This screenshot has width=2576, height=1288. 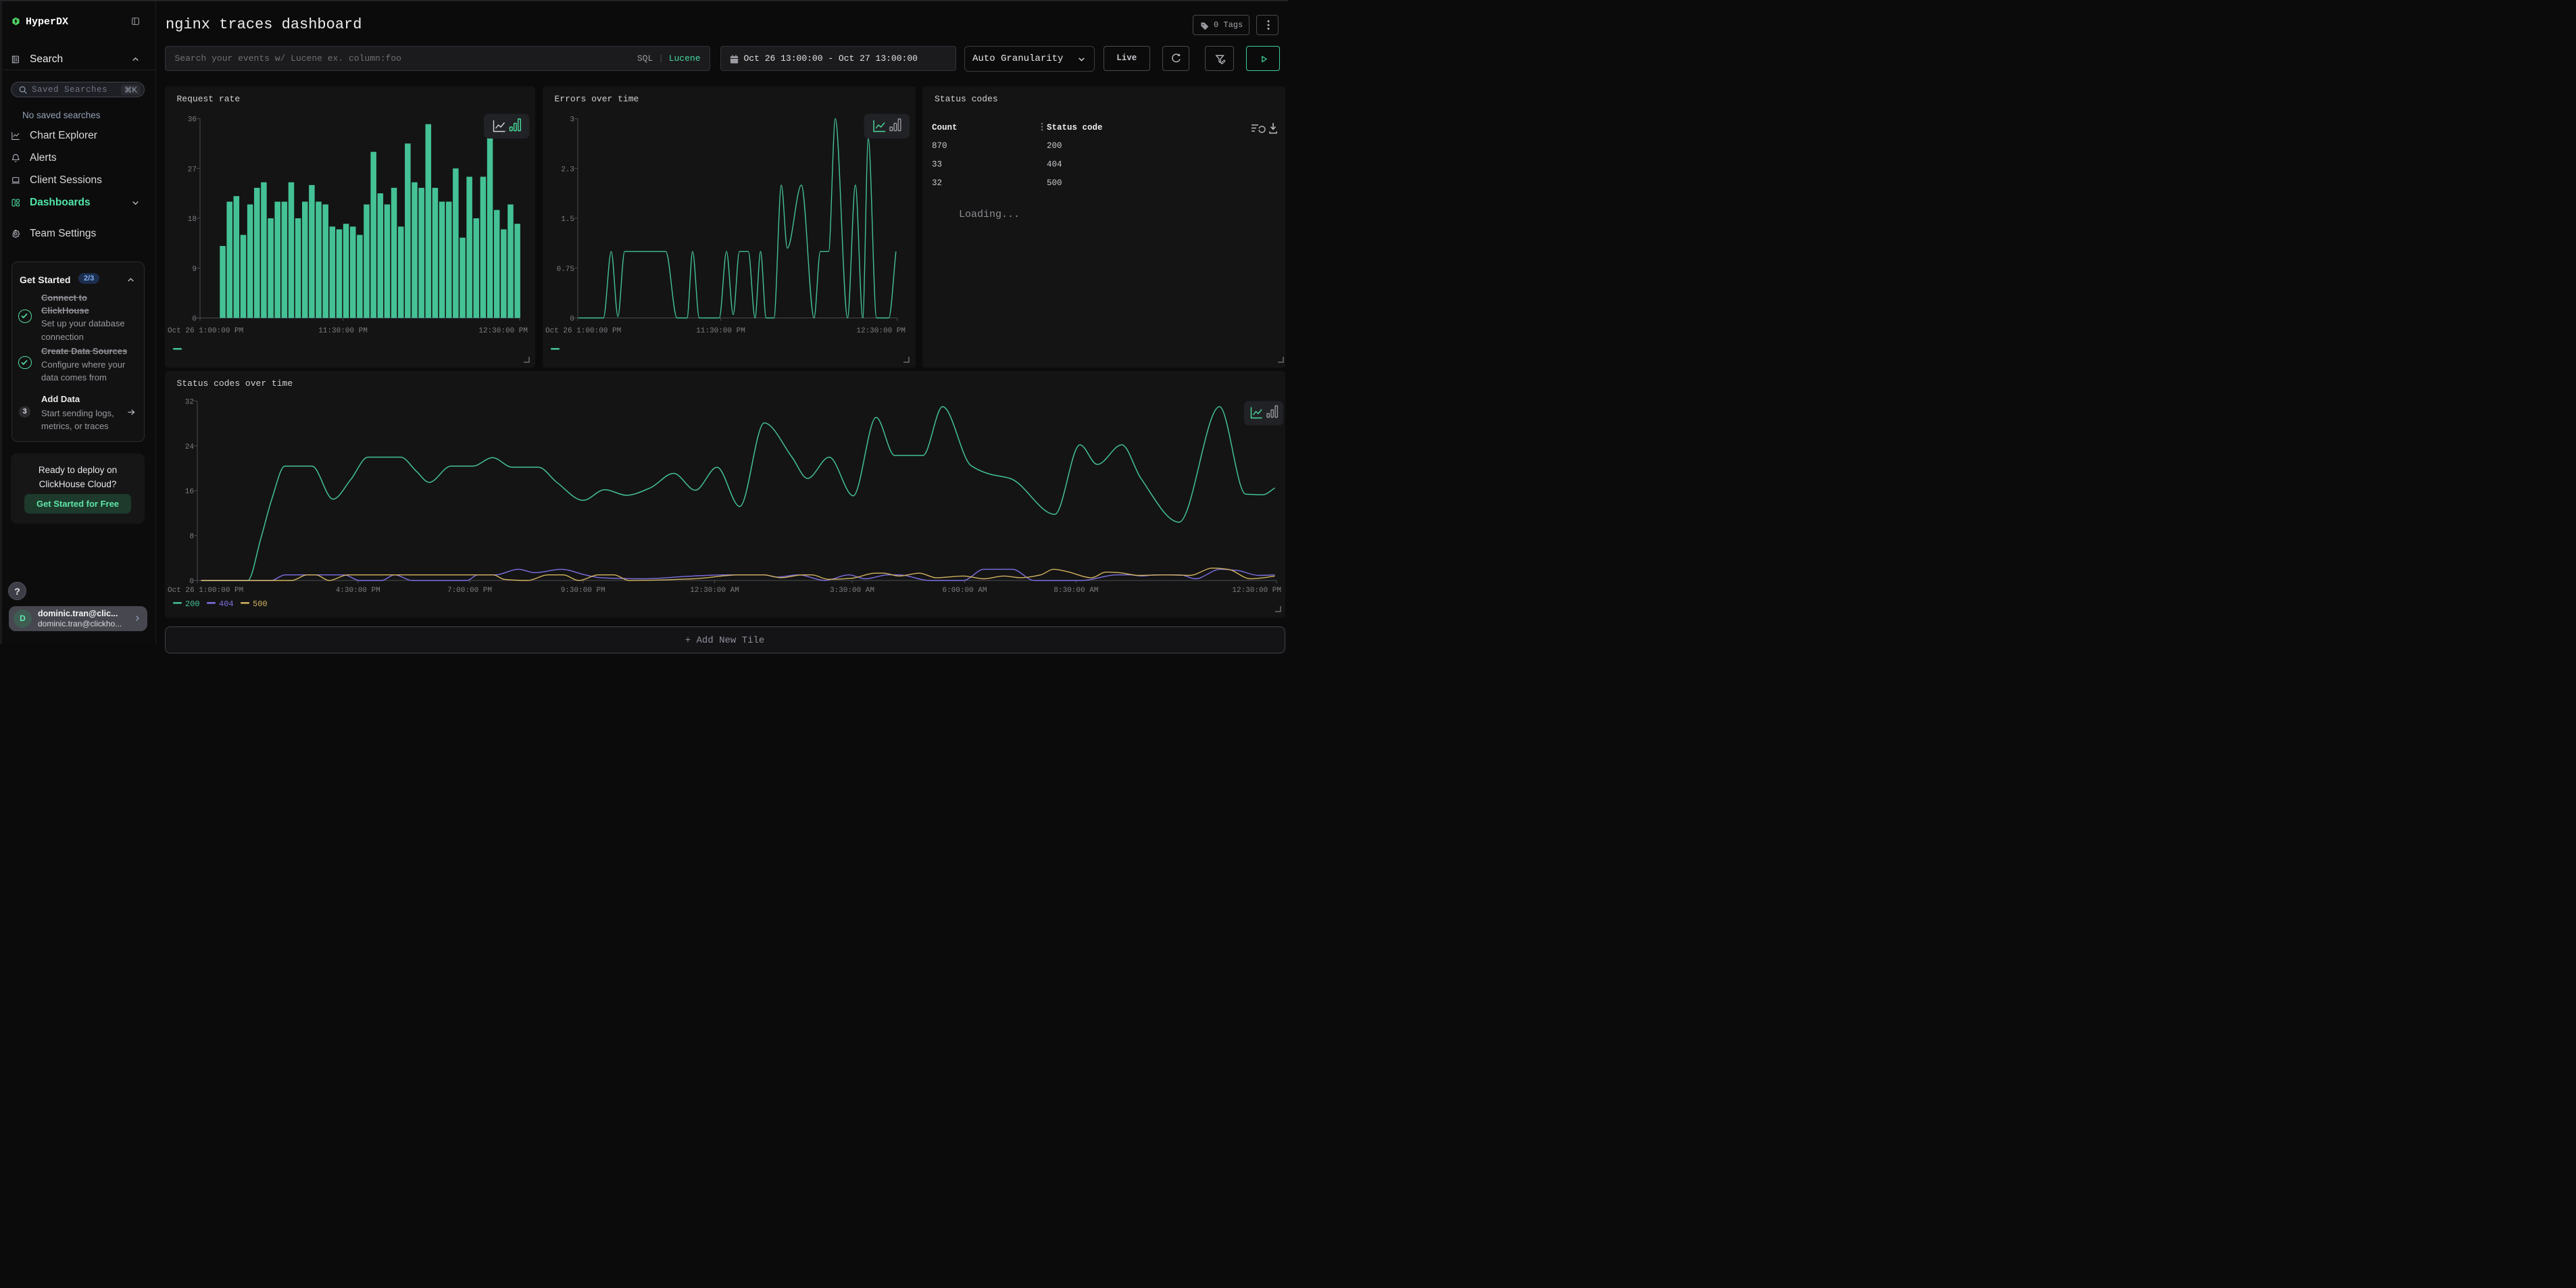 I want to click on svg-text: Status code, so click(x=1075, y=128).